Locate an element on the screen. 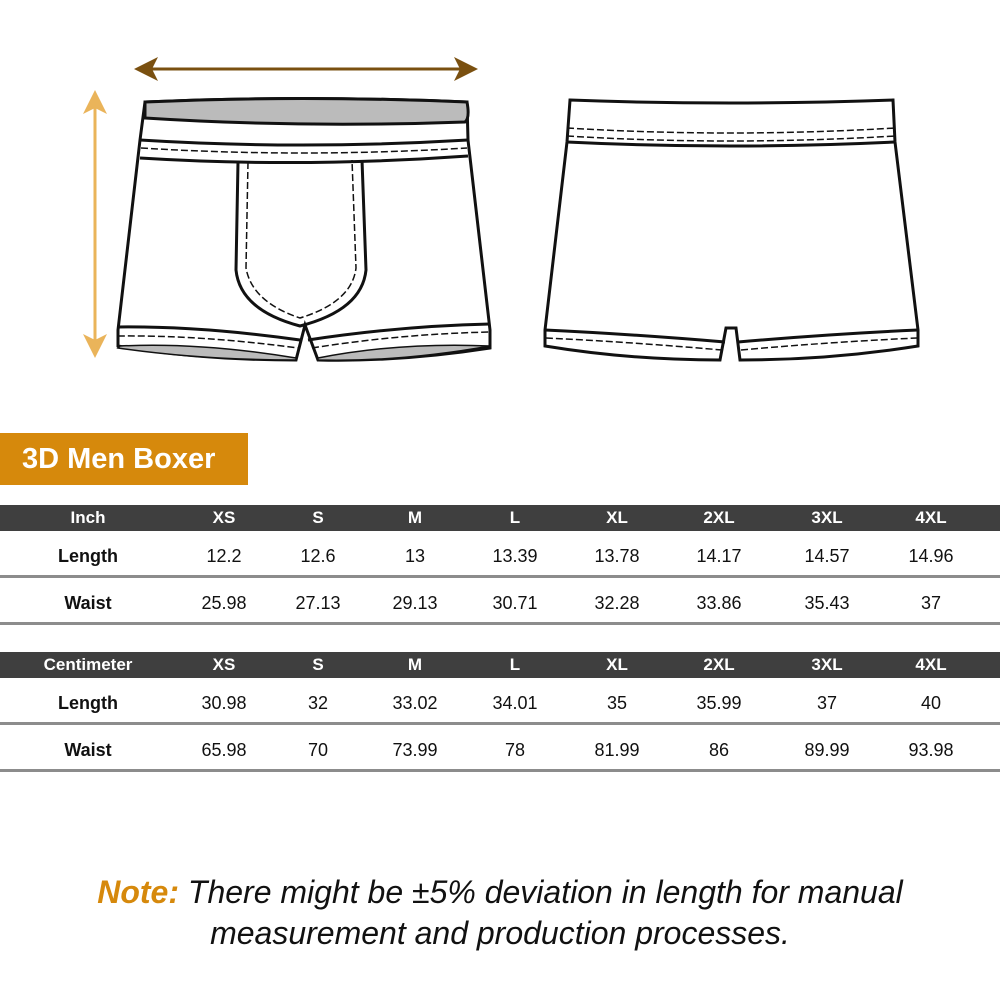 The image size is (1000, 1000). table-cell: 35.43 is located at coordinates (827, 603).